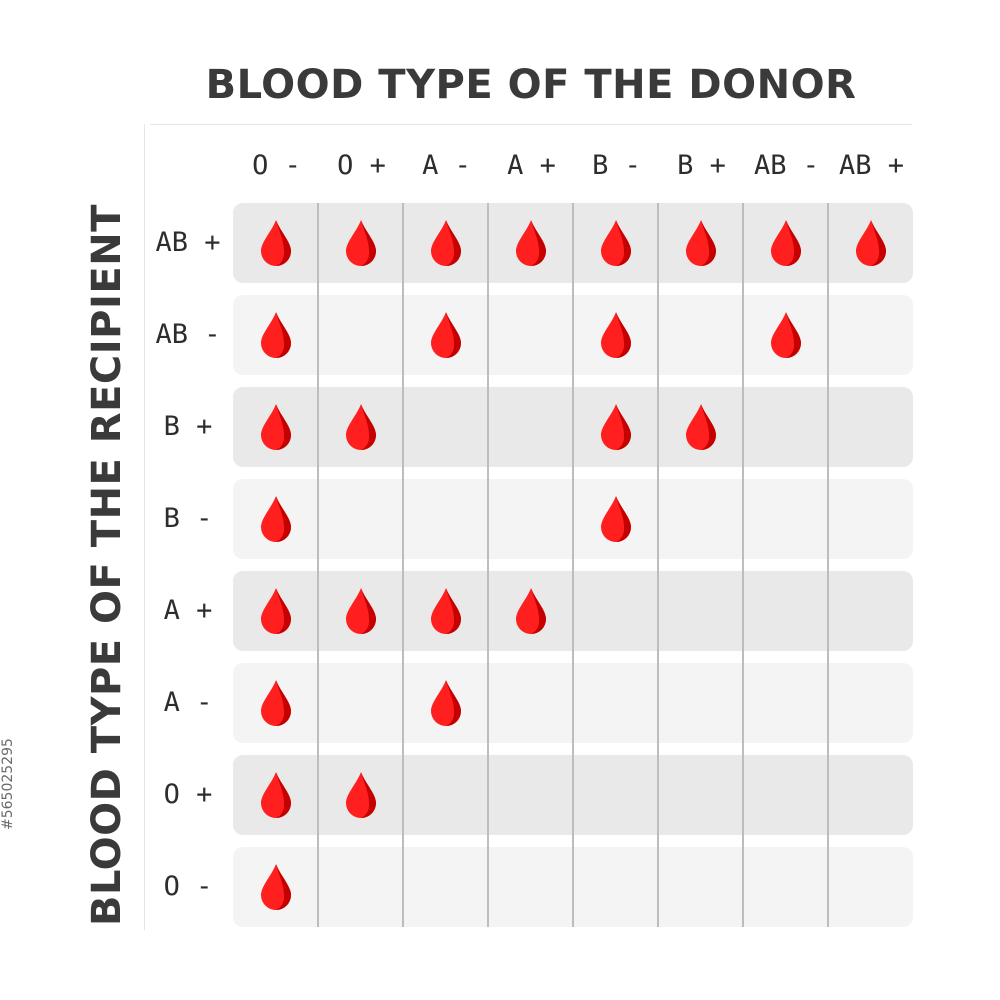  Describe the element at coordinates (188, 886) in the screenshot. I see `recipient-type-label: O -` at that location.